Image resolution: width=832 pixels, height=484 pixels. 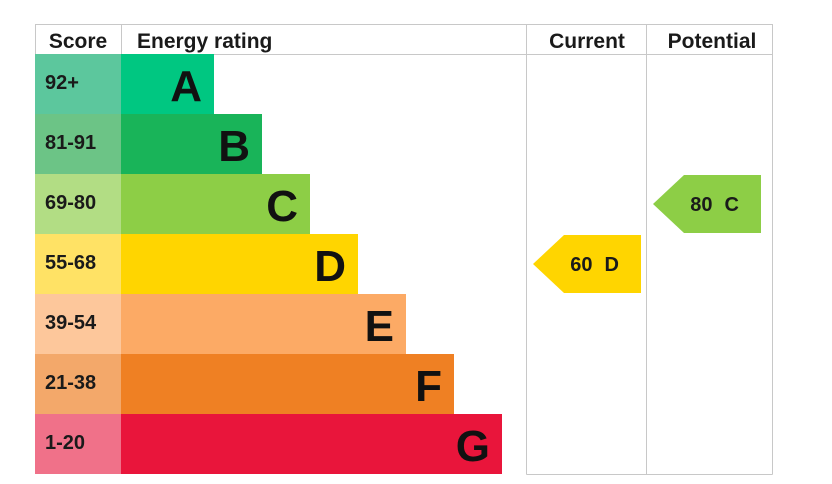 What do you see at coordinates (215, 204) in the screenshot?
I see `rating-bar-c` at bounding box center [215, 204].